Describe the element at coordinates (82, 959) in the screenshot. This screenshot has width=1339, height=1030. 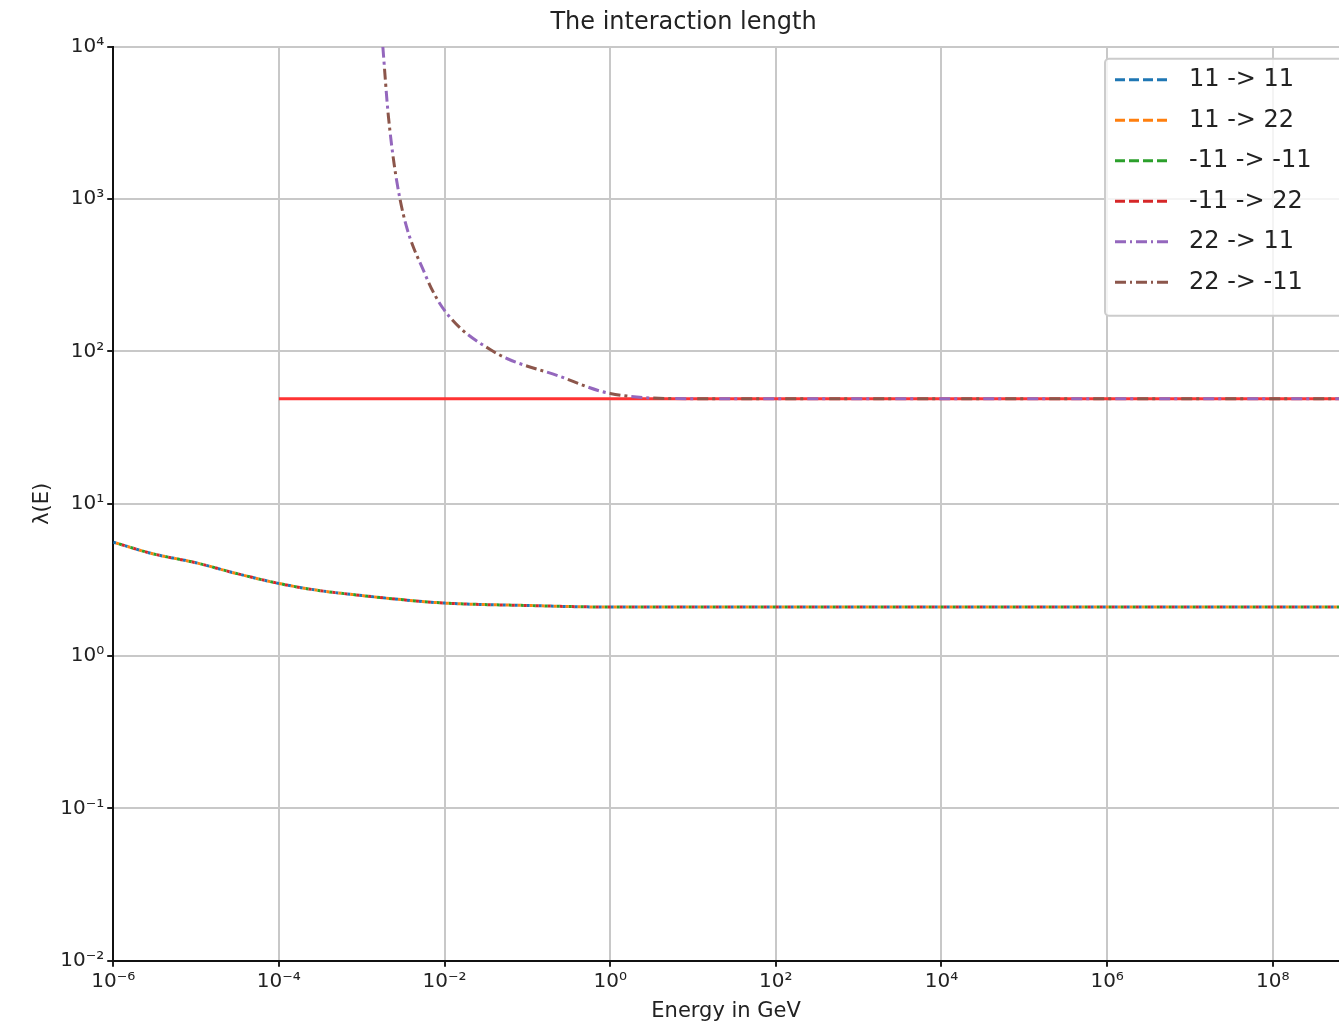
I see `y-tick-label: 10⁻²` at that location.